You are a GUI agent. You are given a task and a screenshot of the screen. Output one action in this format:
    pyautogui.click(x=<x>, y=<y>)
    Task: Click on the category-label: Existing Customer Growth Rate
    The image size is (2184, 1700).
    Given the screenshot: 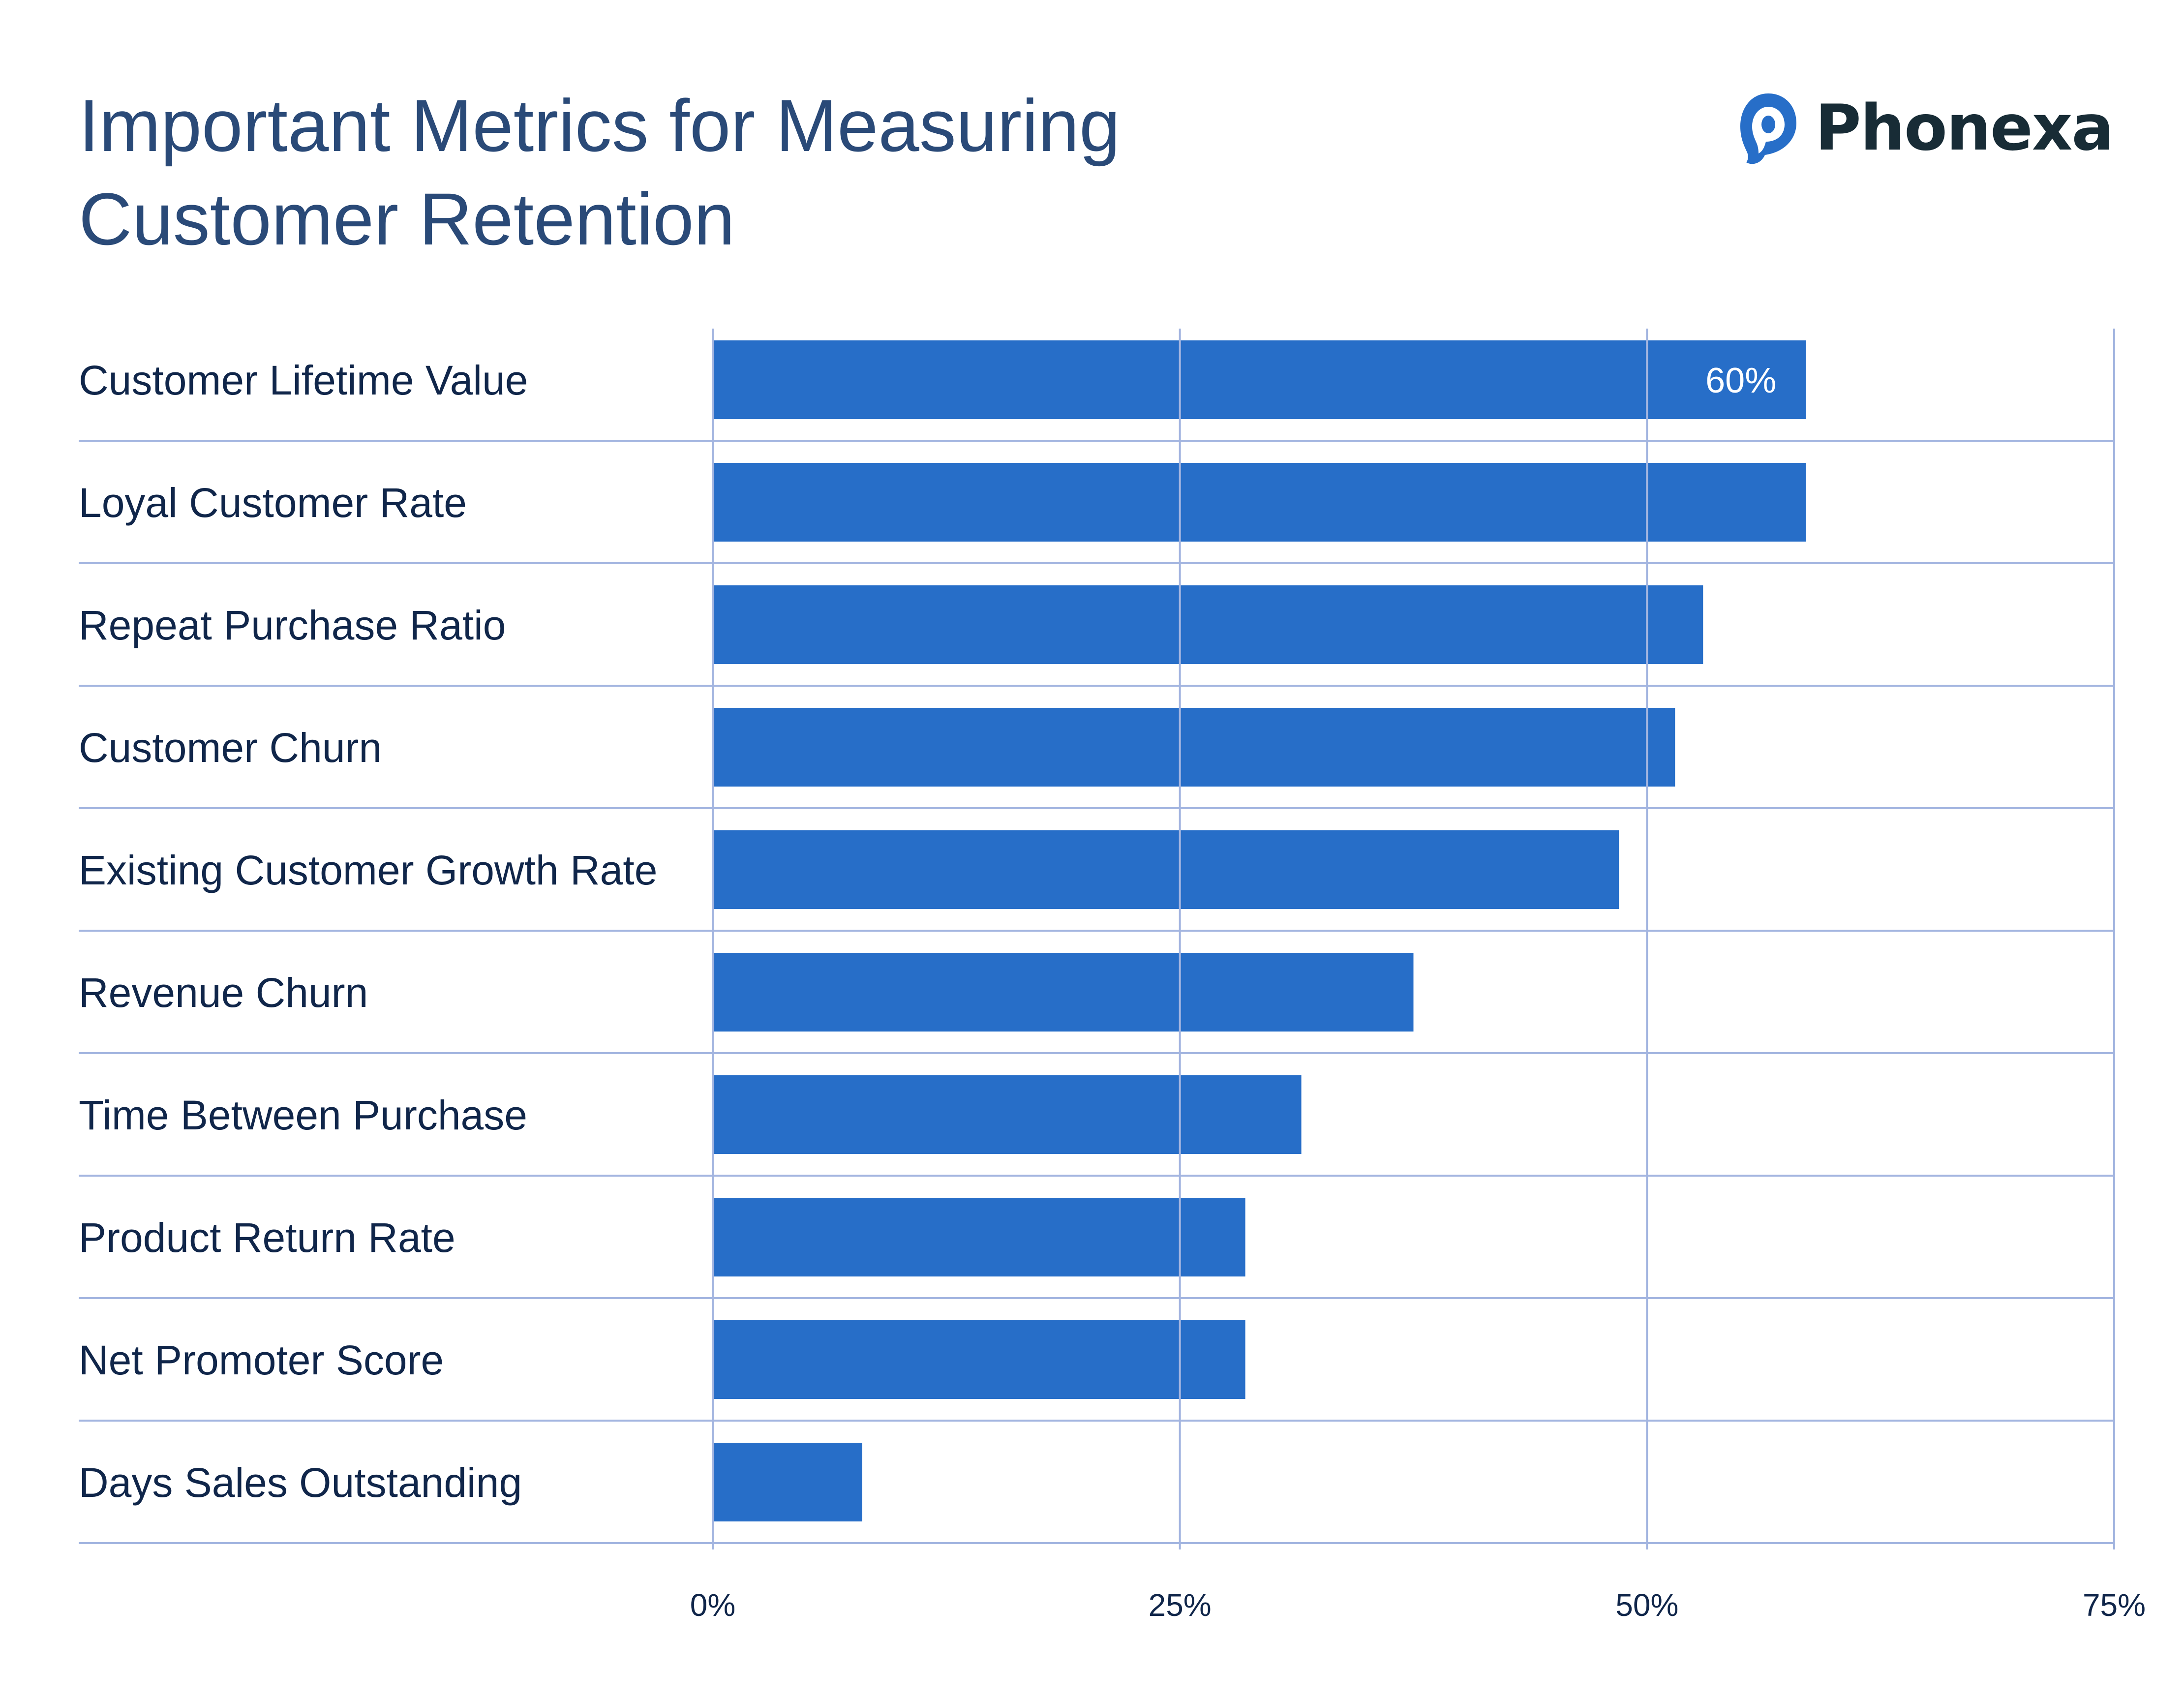 What is the action you would take?
    pyautogui.click(x=368, y=870)
    